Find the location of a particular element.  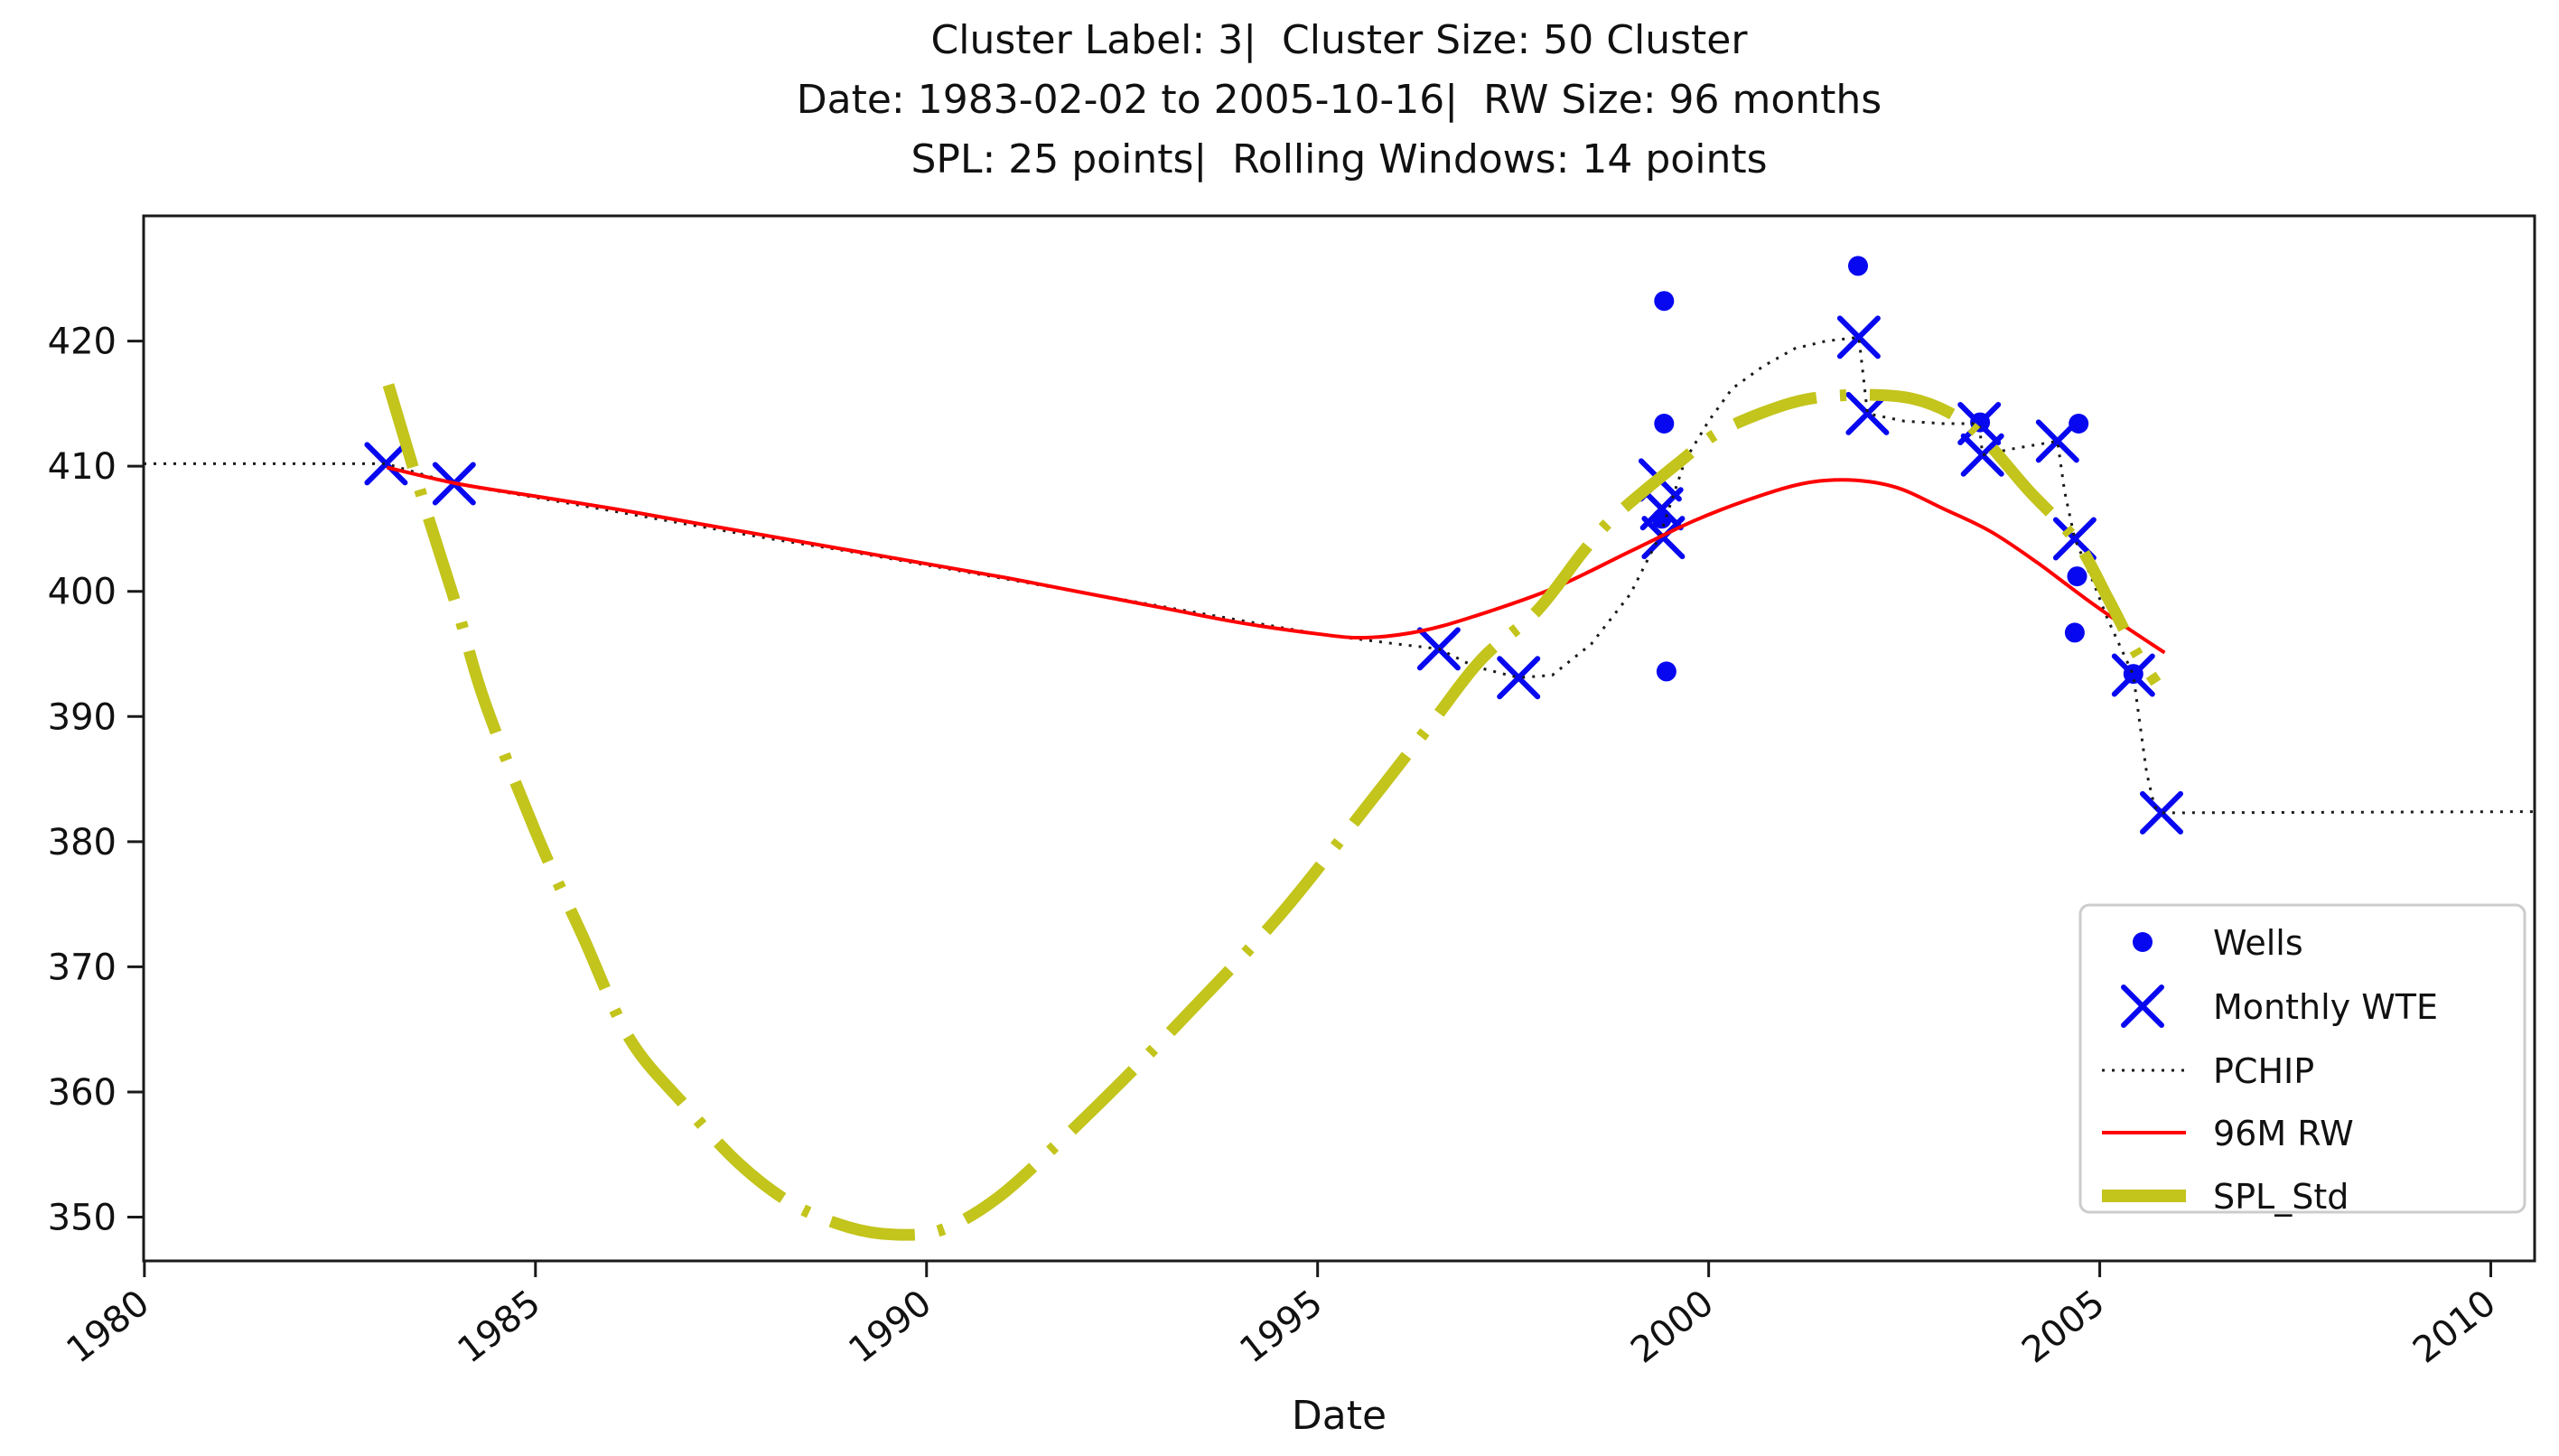

legend-label: PCHIP is located at coordinates (2263, 1071).